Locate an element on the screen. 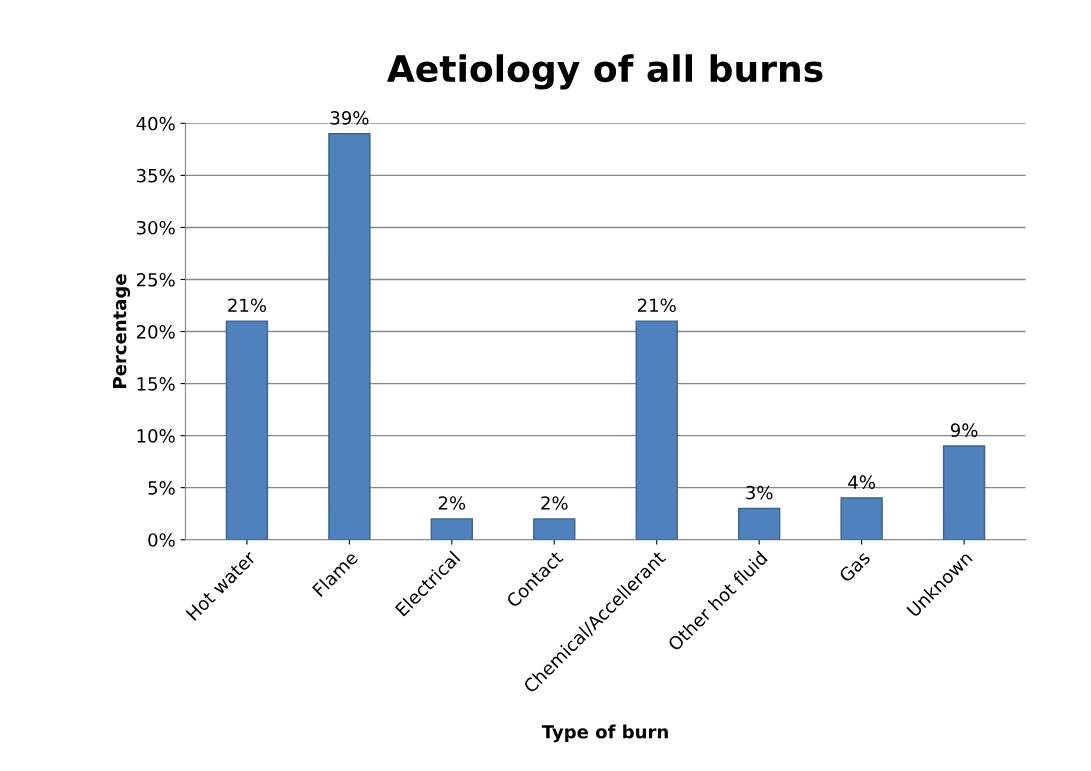 The height and width of the screenshot is (771, 1091). chart-title: Aetiology of all burns is located at coordinates (604, 72).